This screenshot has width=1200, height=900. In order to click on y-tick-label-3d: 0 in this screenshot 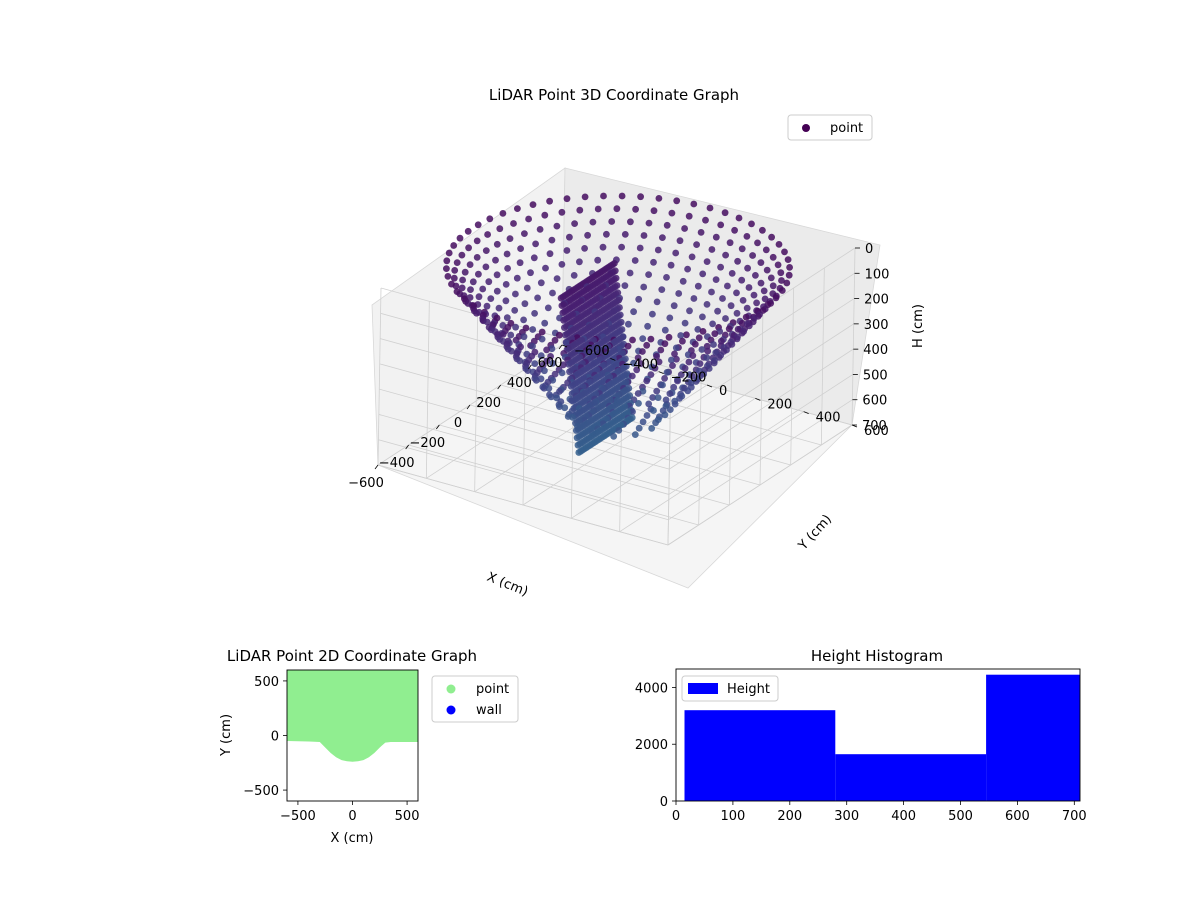, I will do `click(723, 391)`.